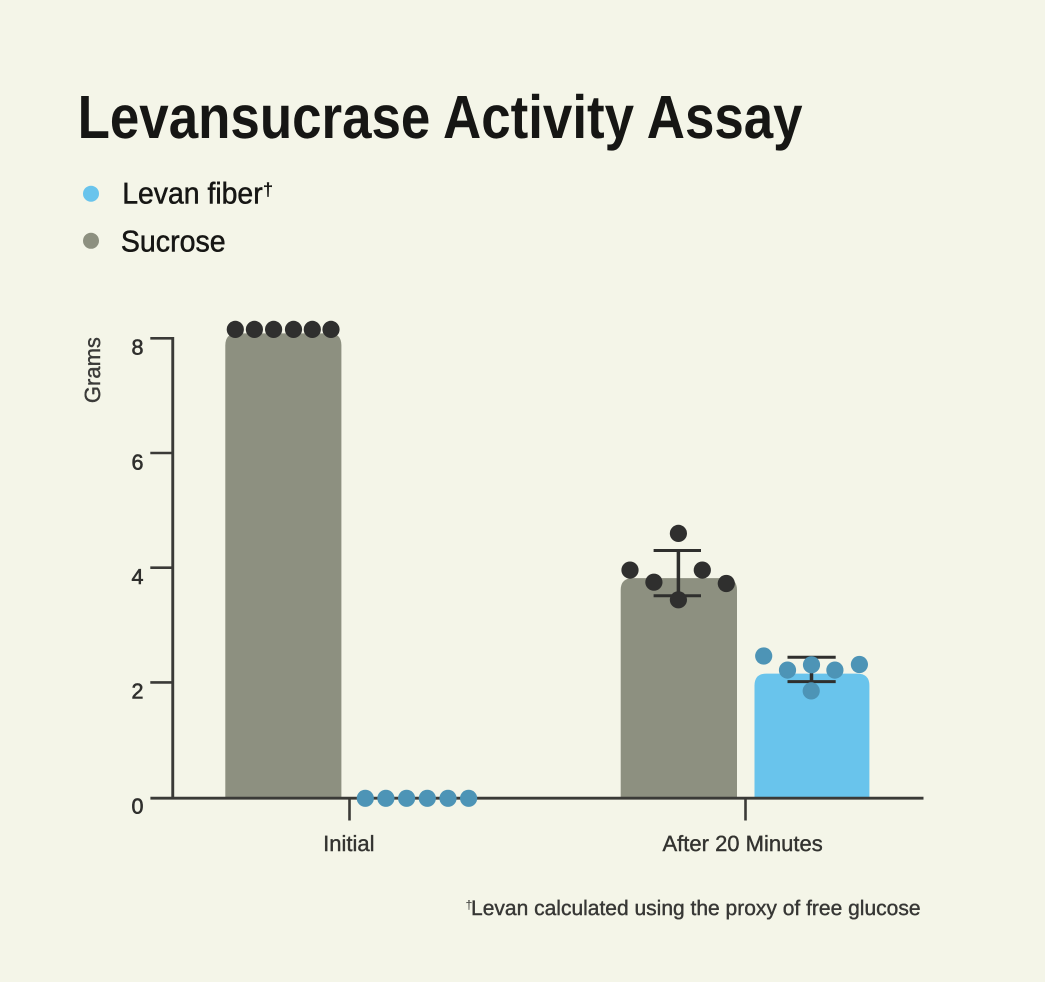 This screenshot has height=982, width=1045. I want to click on svg-text: Sucrose, so click(173, 241).